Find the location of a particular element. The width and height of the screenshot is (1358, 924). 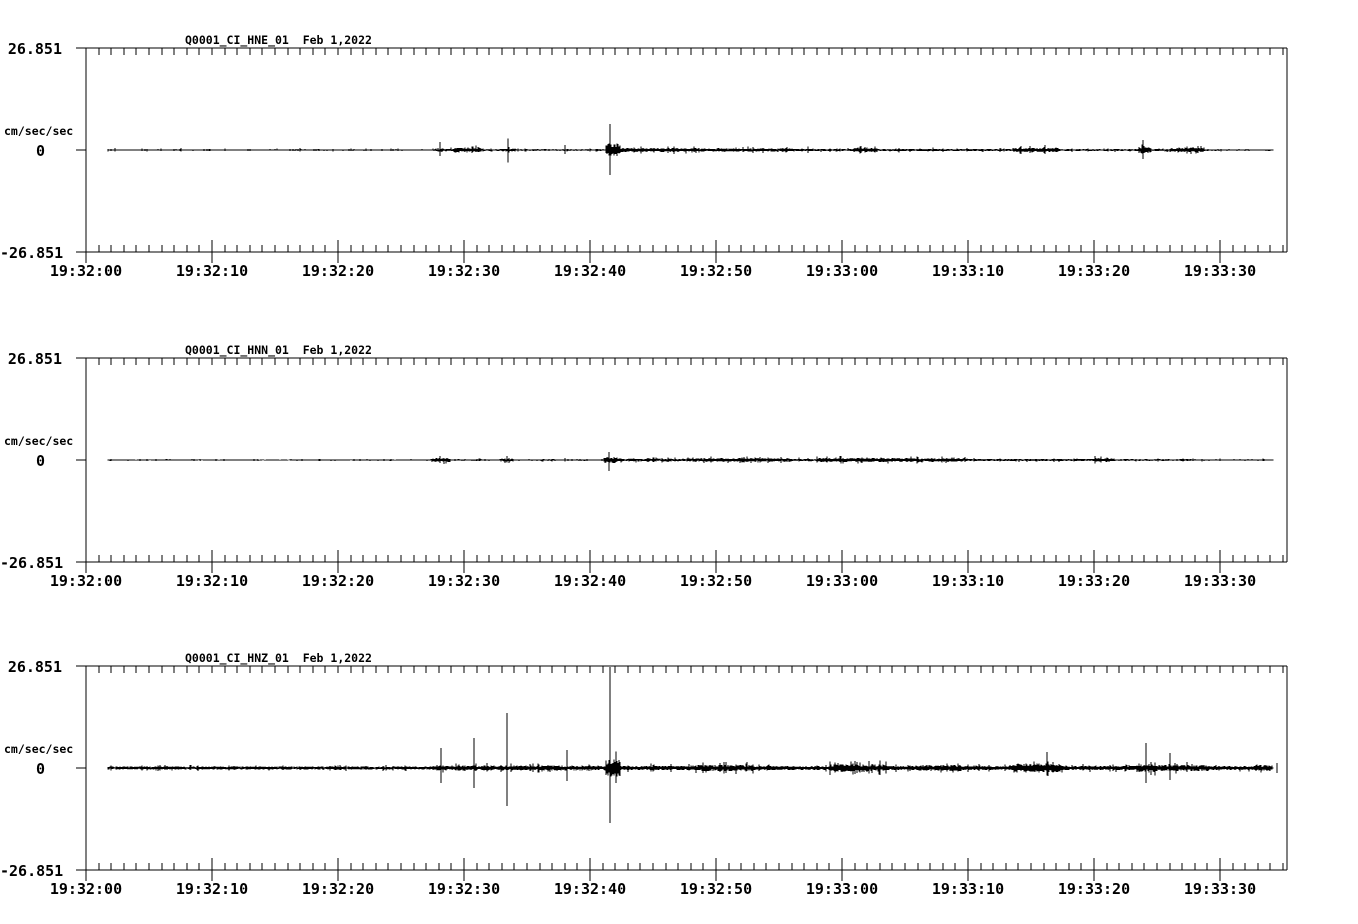

trace-title: Q0001_CI_HNZ_01 Feb 1,2022 is located at coordinates (278, 658).